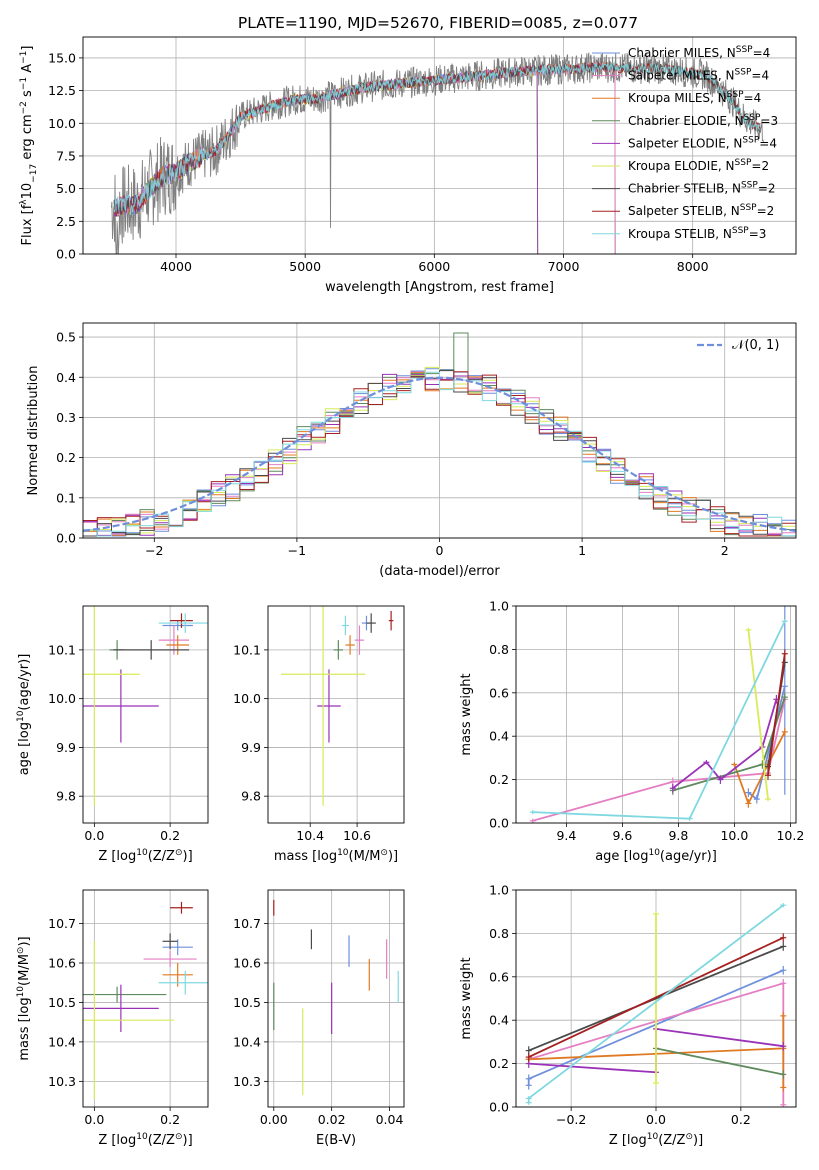 The width and height of the screenshot is (819, 1170). I want to click on y-tick-label: 1.0, so click(499, 890).